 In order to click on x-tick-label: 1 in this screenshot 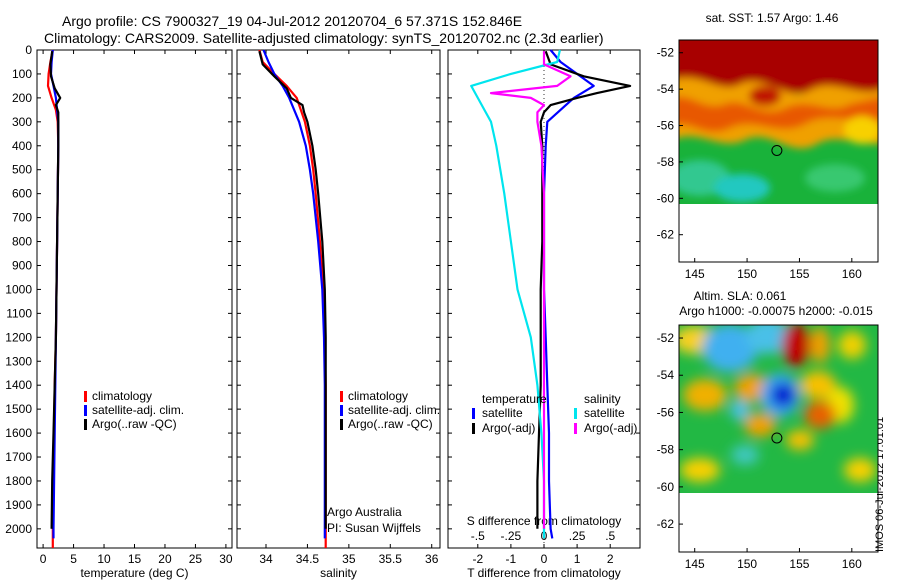, I will do `click(577, 559)`.